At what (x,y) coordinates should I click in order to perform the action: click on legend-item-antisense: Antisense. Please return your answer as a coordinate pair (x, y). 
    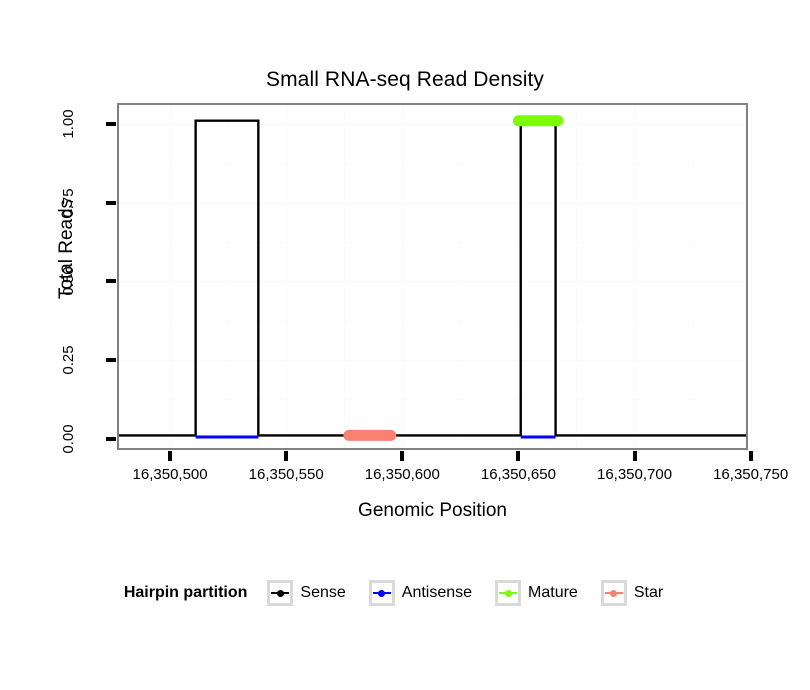
    Looking at the image, I should click on (426, 593).